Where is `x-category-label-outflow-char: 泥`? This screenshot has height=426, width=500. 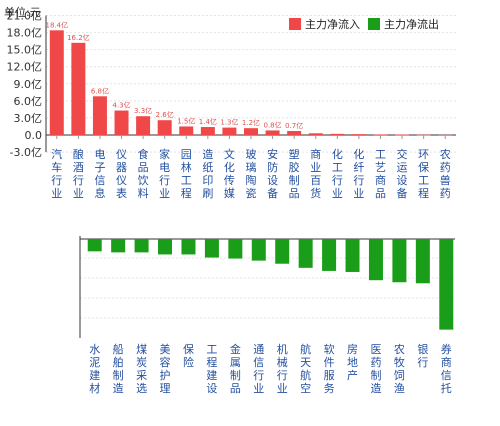
x-category-label-outflow-char: 泥 is located at coordinates (94, 362).